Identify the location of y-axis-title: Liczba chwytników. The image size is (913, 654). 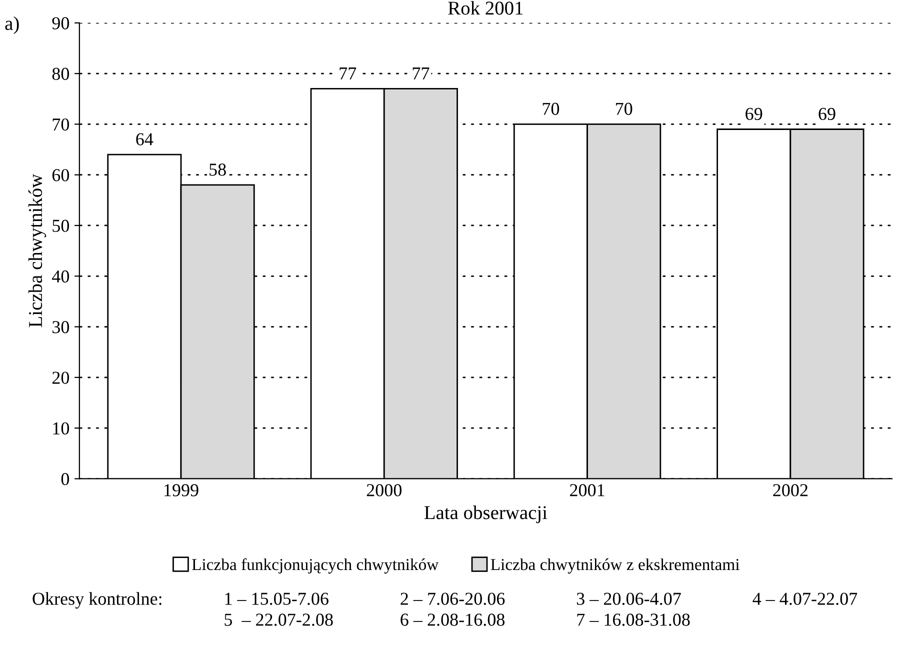
(37, 251).